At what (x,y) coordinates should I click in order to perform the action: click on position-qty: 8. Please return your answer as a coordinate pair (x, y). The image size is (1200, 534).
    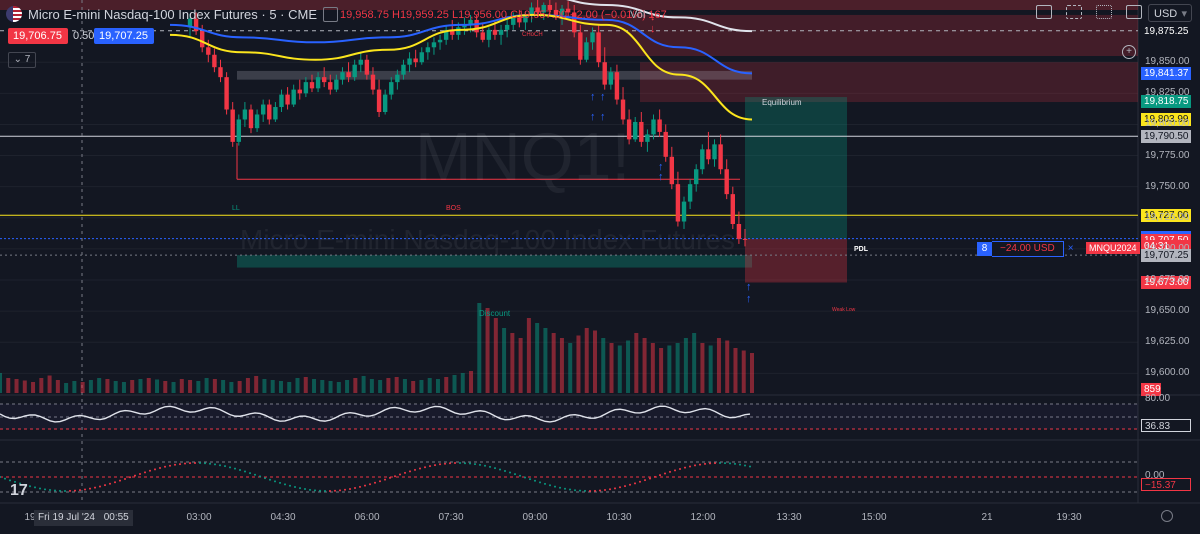
    Looking at the image, I should click on (984, 249).